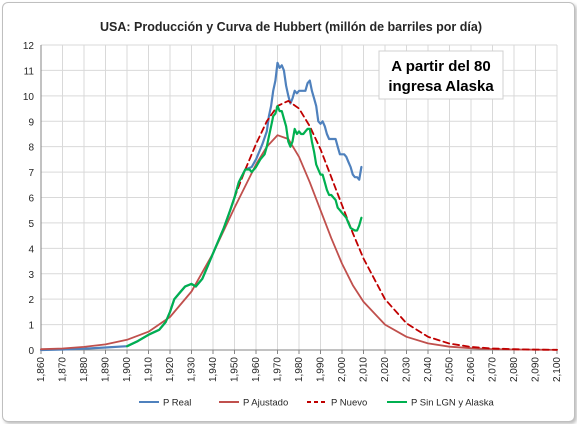  Describe the element at coordinates (407, 369) in the screenshot. I see `x-tick-label: 2,030` at that location.